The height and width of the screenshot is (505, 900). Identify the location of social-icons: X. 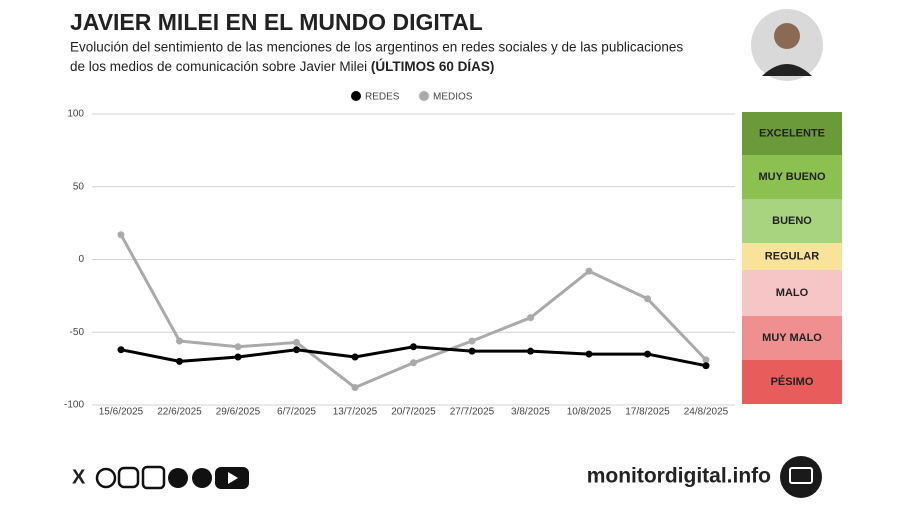
(160, 477).